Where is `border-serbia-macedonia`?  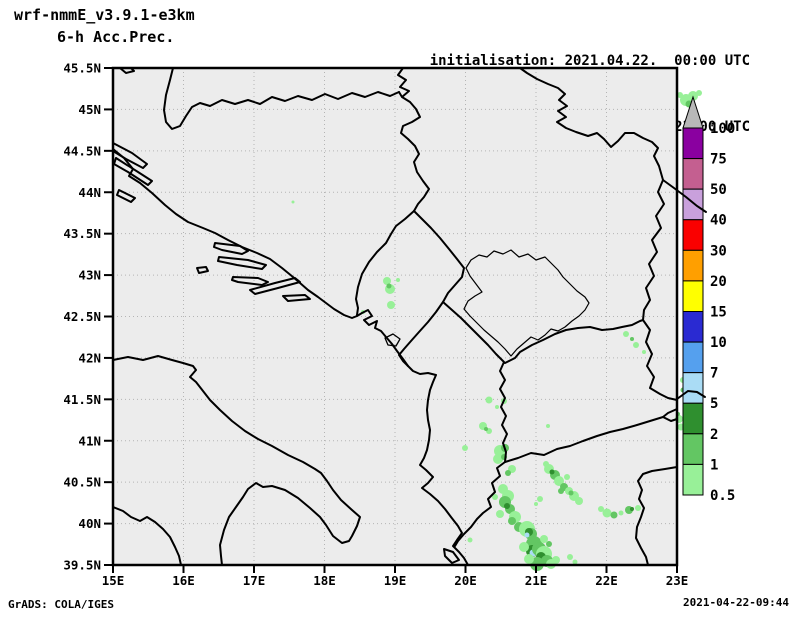 border-serbia-macedonia is located at coordinates (574, 341).